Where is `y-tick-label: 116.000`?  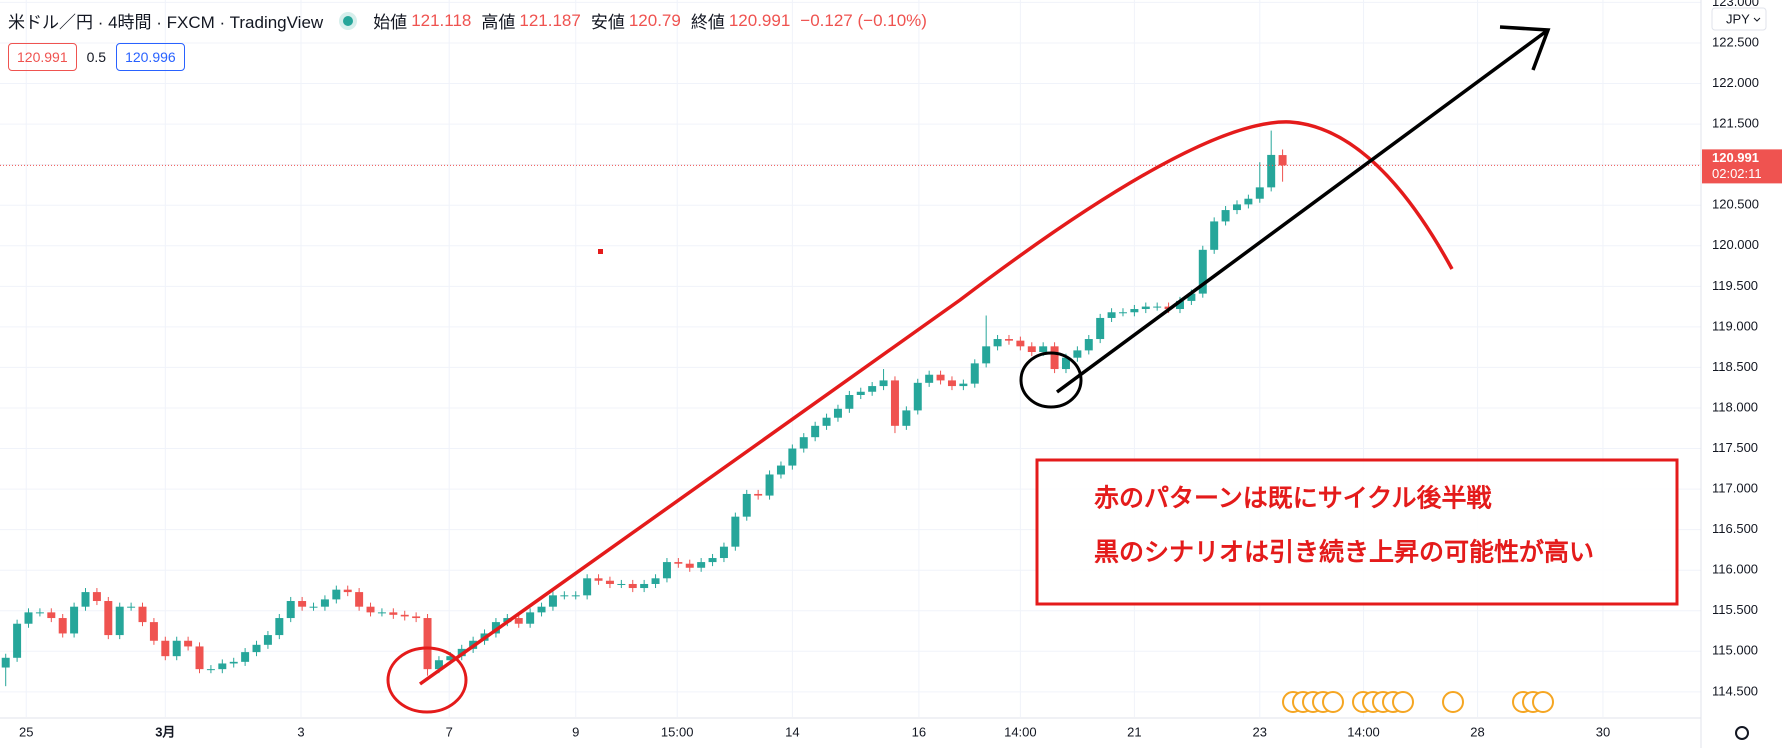
y-tick-label: 116.000 is located at coordinates (1735, 569).